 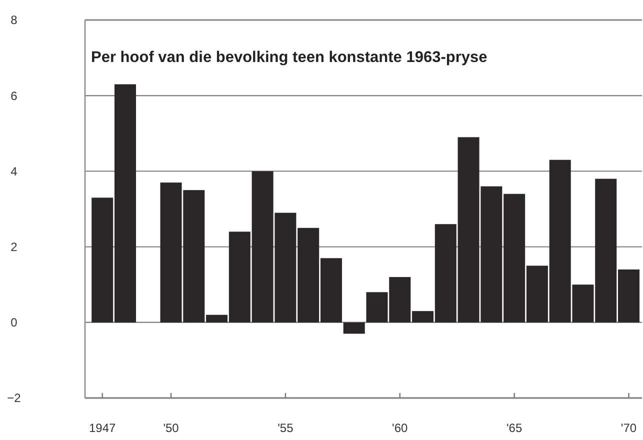 What do you see at coordinates (286, 428) in the screenshot?
I see `x-tick-label: '55` at bounding box center [286, 428].